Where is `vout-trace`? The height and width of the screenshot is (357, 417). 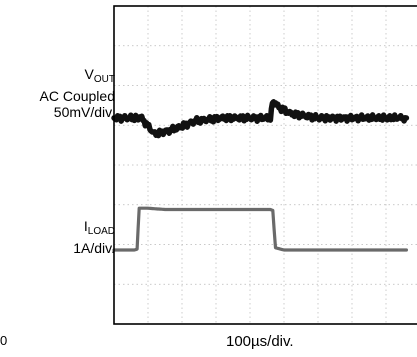 vout-trace is located at coordinates (260, 119).